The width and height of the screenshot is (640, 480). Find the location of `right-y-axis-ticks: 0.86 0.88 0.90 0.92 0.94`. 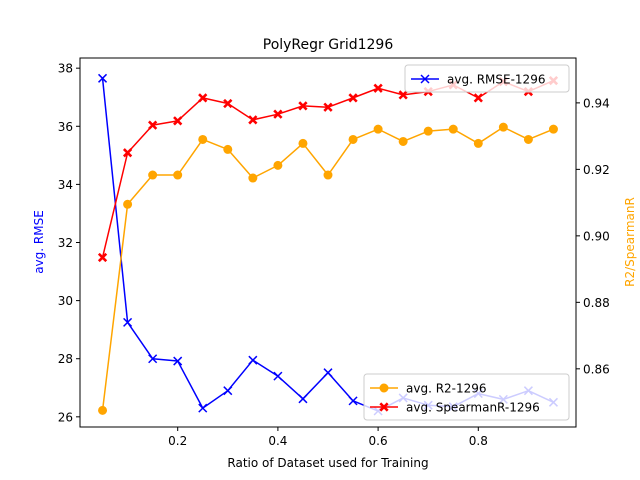

right-y-axis-ticks: 0.86 0.88 0.90 0.92 0.94 is located at coordinates (593, 236).